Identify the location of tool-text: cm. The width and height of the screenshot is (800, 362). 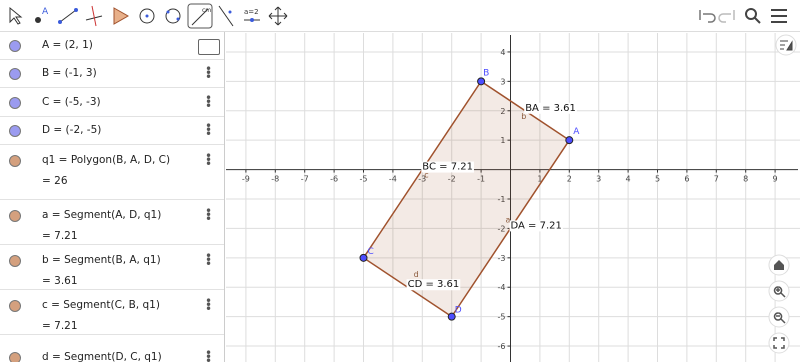
(206, 10).